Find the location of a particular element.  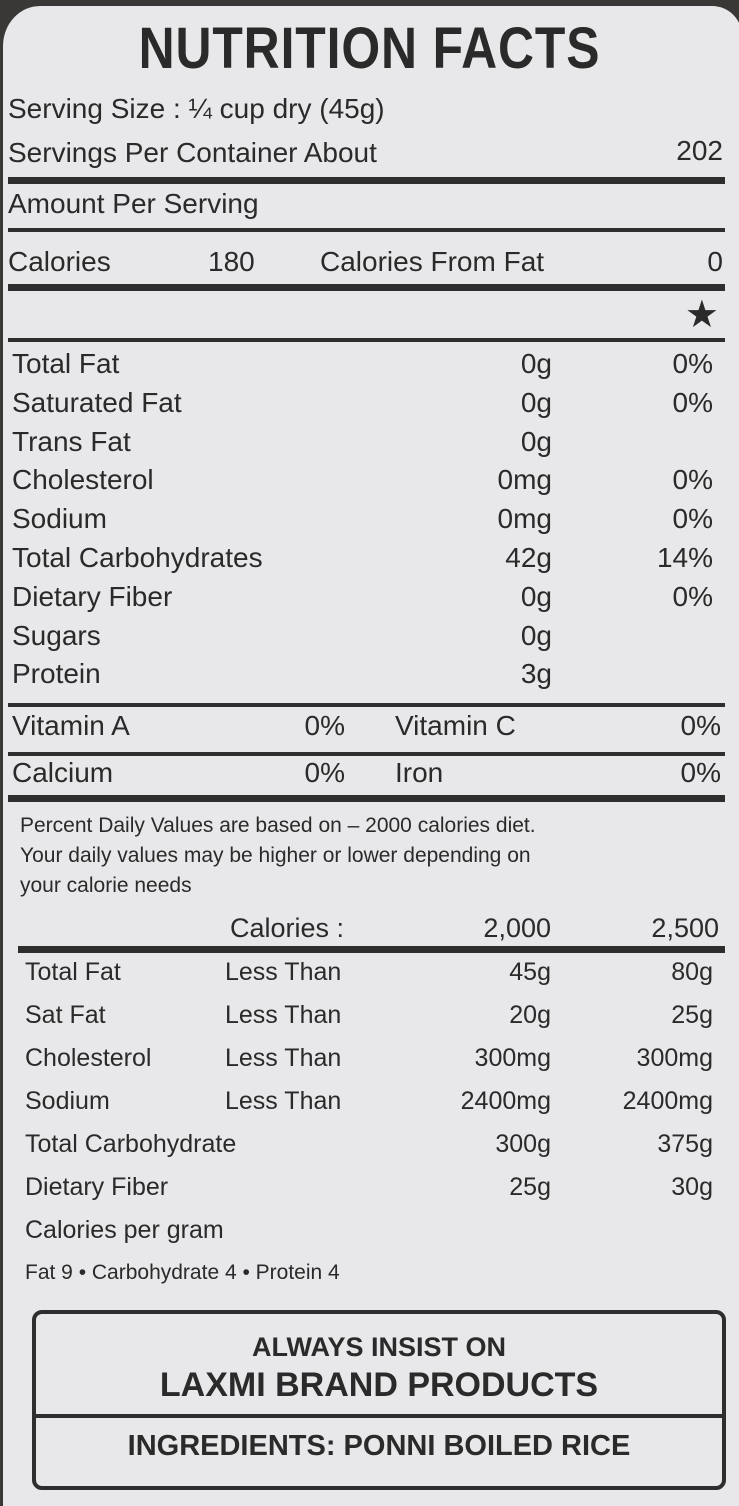

nutrient-name: Sugars is located at coordinates (56, 635).